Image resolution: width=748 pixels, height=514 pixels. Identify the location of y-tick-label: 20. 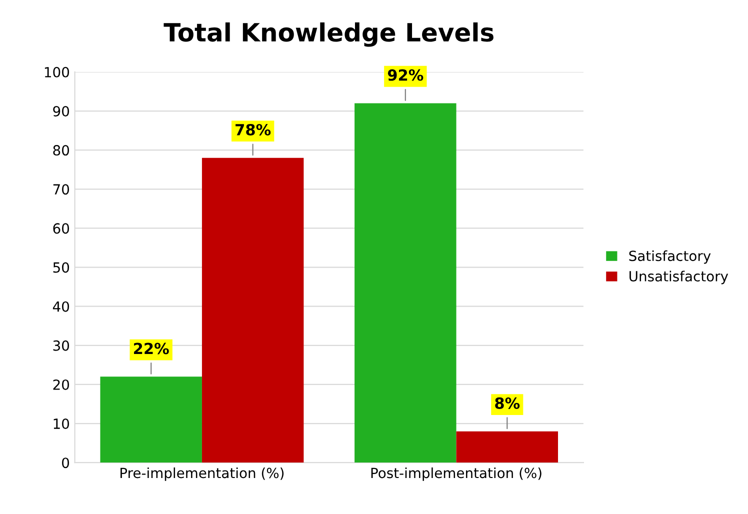
(61, 384).